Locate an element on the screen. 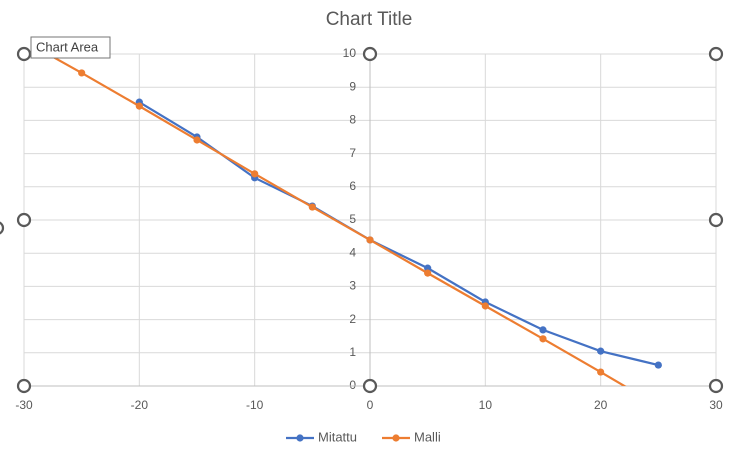 The image size is (735, 454). x-tick-label: 30 is located at coordinates (716, 405).